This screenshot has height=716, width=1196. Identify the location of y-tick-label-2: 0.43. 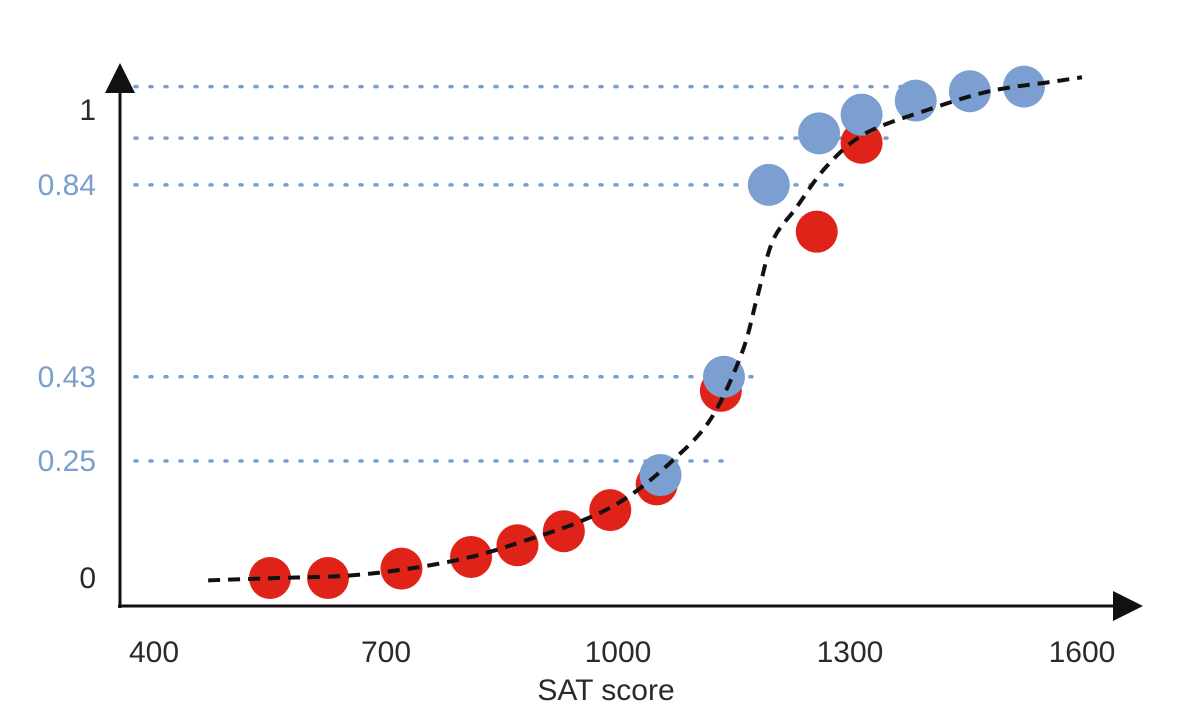
(67, 377).